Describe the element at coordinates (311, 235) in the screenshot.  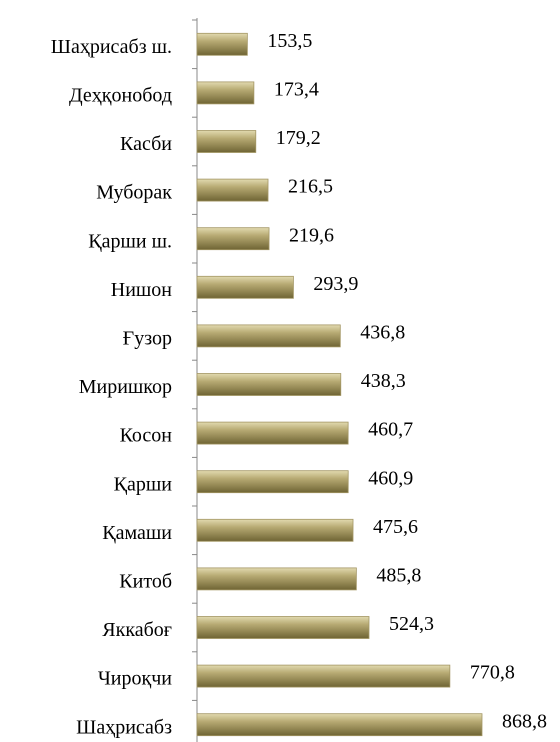
I see `value-label: 219,6` at that location.